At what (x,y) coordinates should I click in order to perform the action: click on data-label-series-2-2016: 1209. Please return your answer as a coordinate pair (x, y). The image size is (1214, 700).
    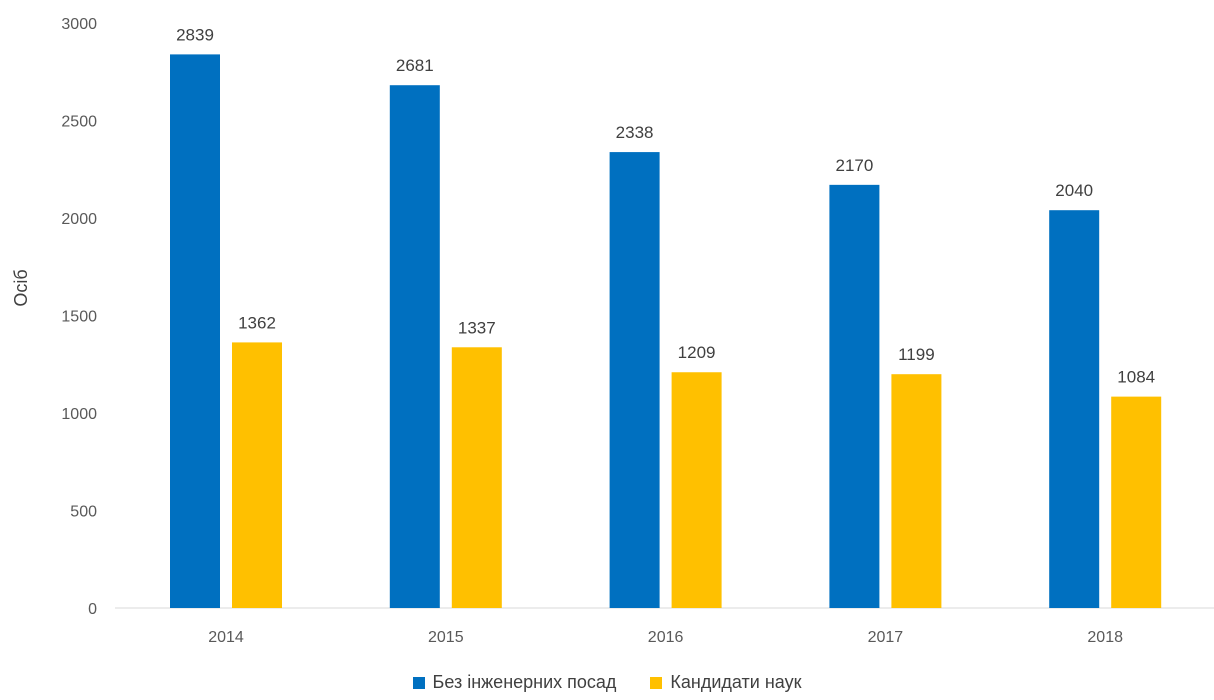
    Looking at the image, I should click on (697, 352).